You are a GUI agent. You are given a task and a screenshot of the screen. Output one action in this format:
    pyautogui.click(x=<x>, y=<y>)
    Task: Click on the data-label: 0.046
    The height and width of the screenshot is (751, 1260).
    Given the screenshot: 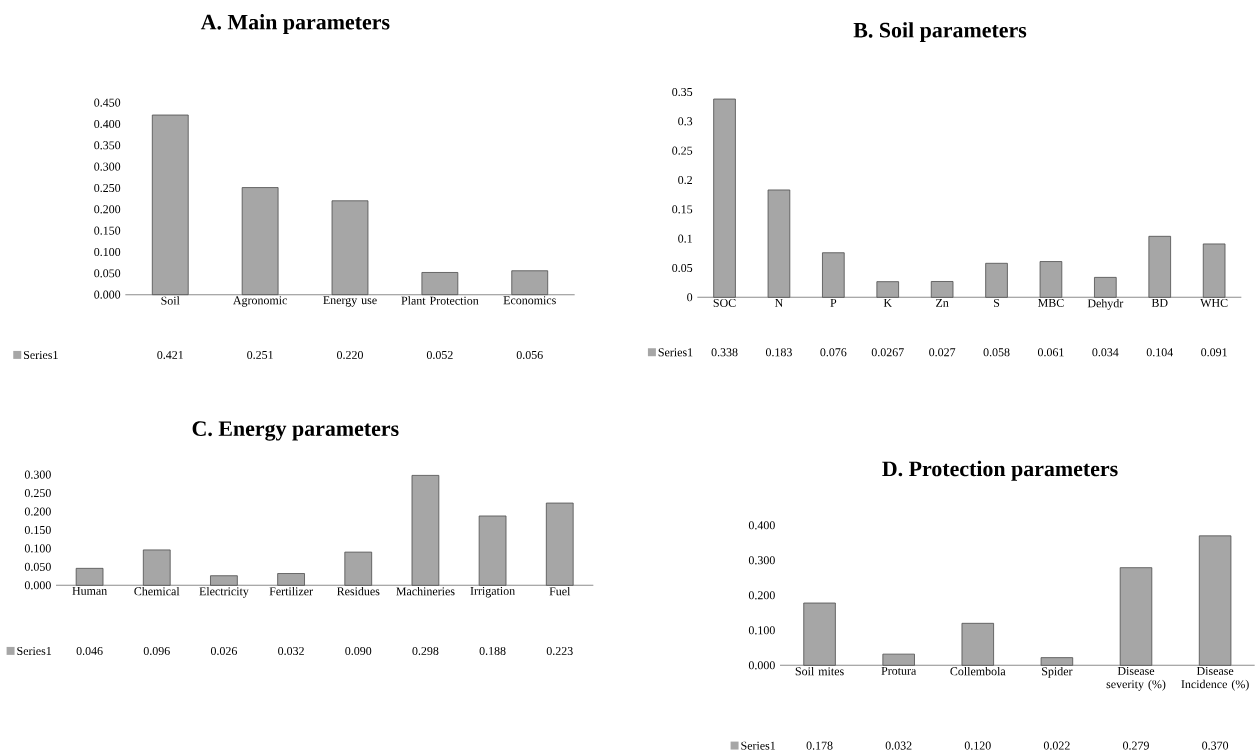 What is the action you would take?
    pyautogui.click(x=89, y=651)
    